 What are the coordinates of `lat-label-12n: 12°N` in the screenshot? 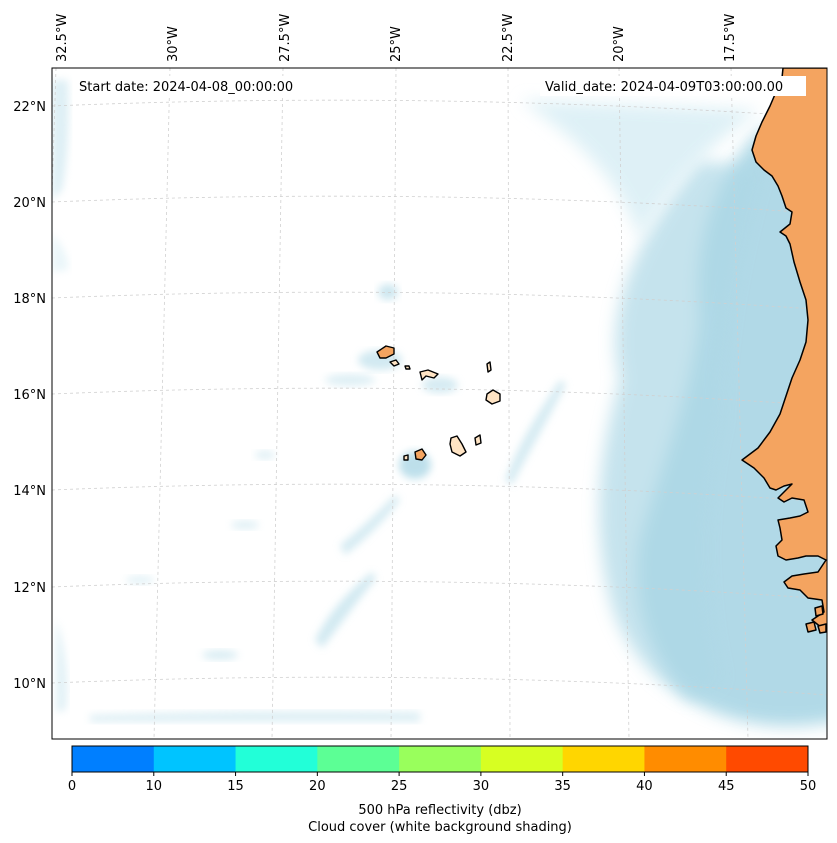 It's located at (29, 588).